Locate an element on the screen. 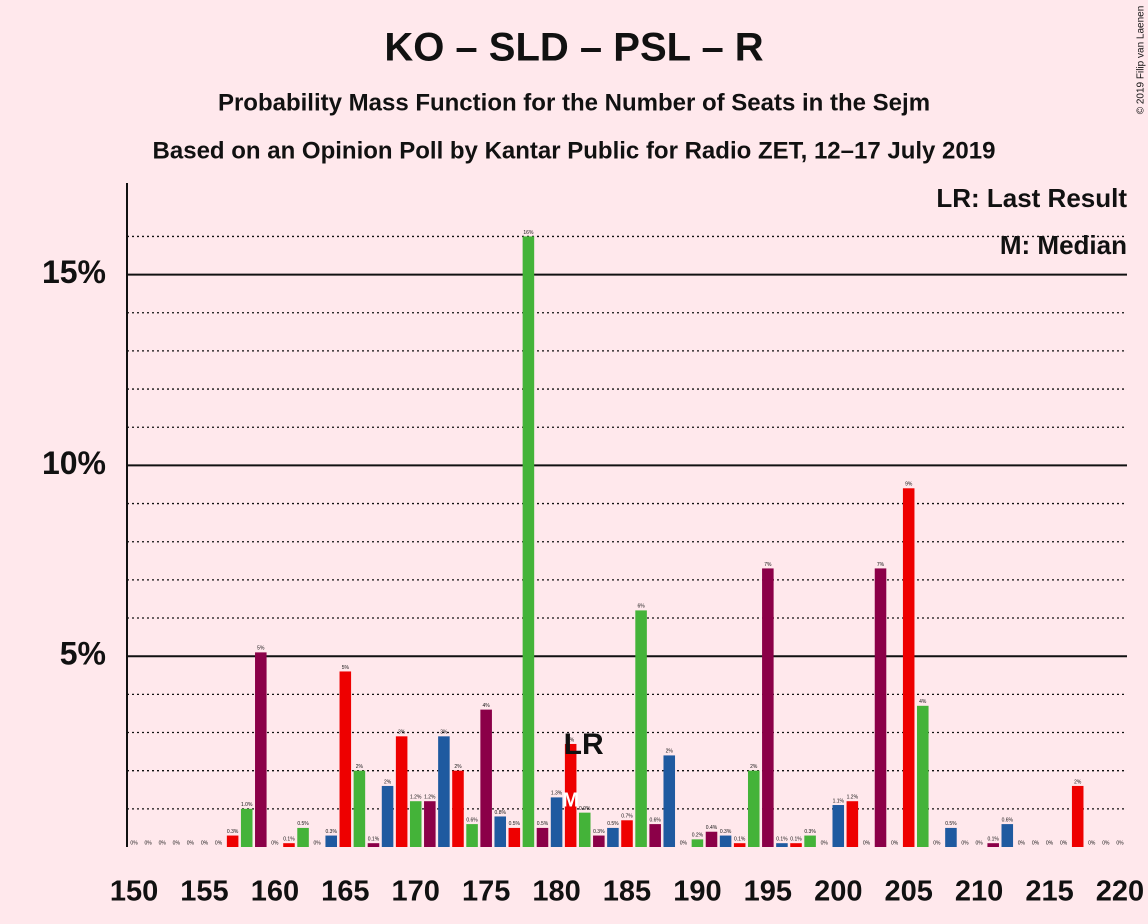  x-tick-label: 190 is located at coordinates (697, 892).